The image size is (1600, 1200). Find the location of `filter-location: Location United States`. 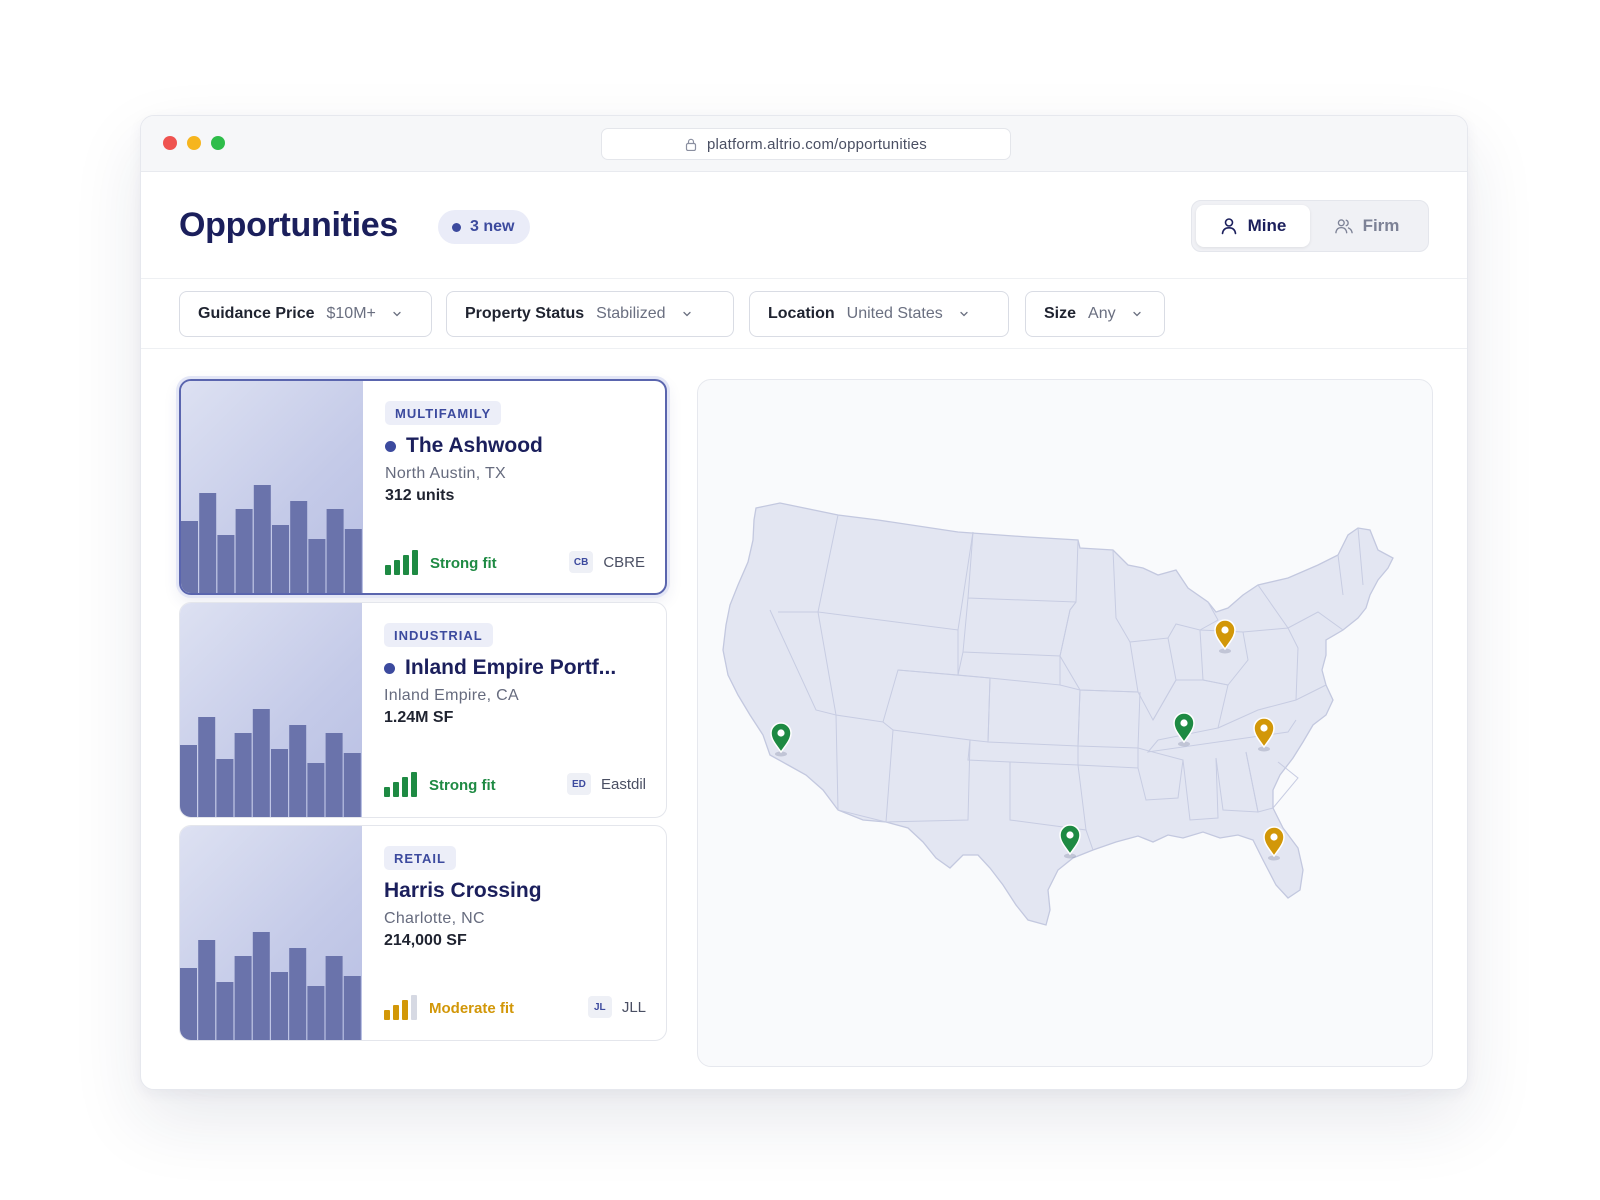

filter-location: Location United States is located at coordinates (879, 314).